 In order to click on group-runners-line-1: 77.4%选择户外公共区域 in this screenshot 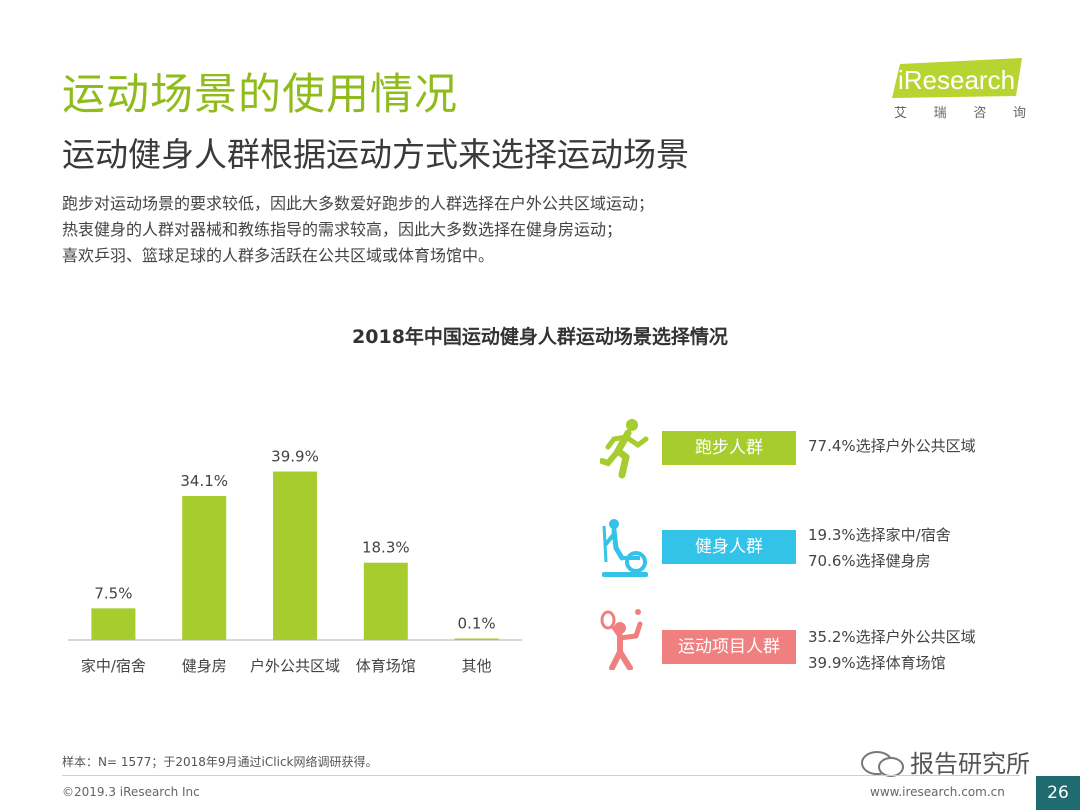, I will do `click(892, 446)`.